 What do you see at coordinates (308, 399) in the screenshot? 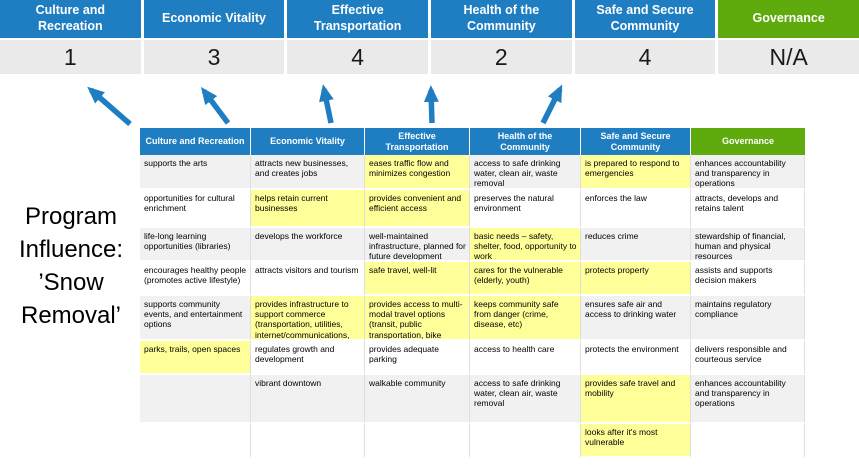
I see `matrix-cell-r7c2: vibrant downtown` at bounding box center [308, 399].